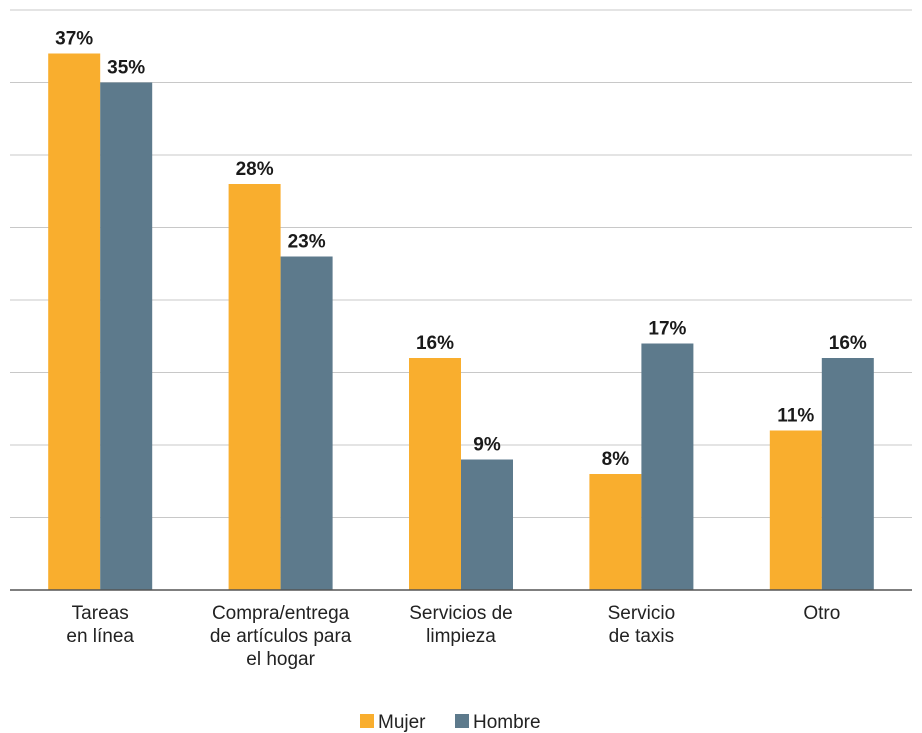 The image size is (922, 733). Describe the element at coordinates (126, 68) in the screenshot. I see `value-label: 35%` at that location.